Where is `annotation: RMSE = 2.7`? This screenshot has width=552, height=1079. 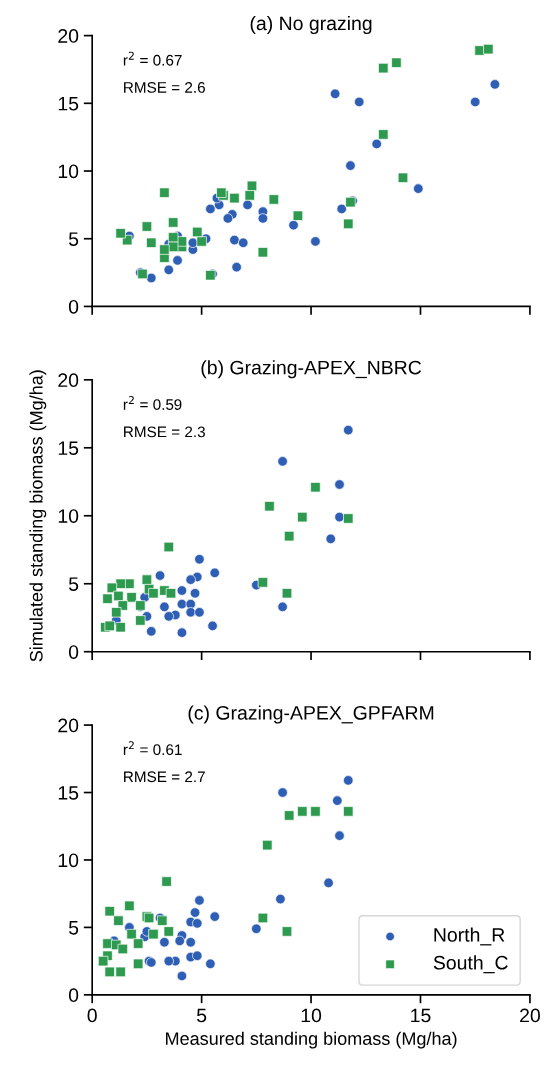 annotation: RMSE = 2.7 is located at coordinates (164, 777).